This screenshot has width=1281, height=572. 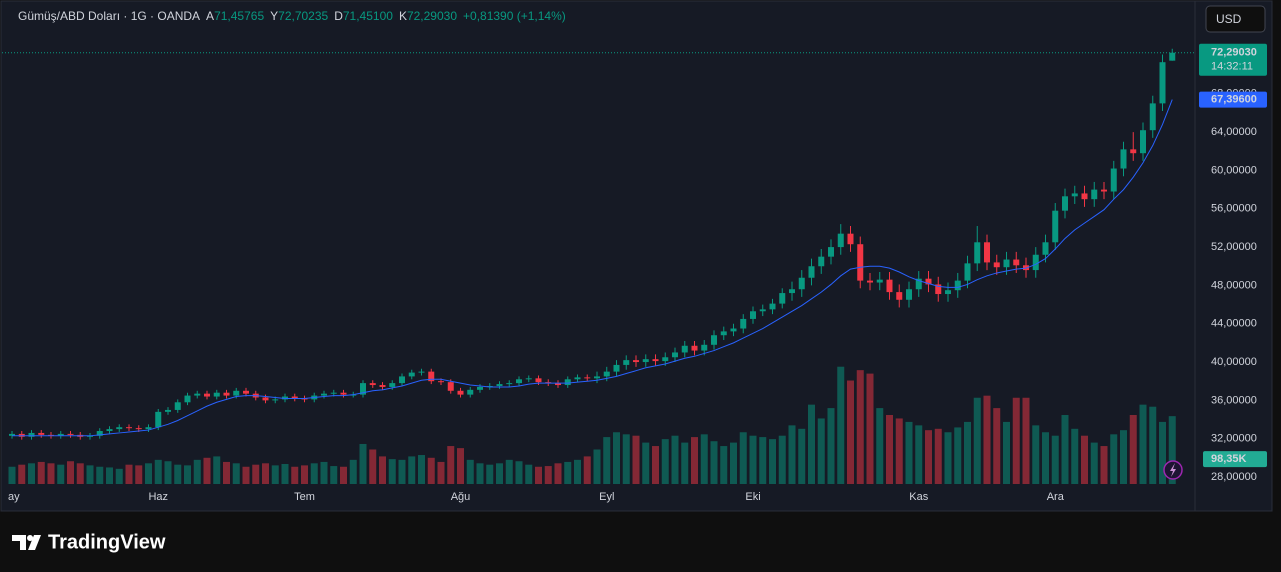 What do you see at coordinates (461, 497) in the screenshot?
I see `x-tick-label: Ağu` at bounding box center [461, 497].